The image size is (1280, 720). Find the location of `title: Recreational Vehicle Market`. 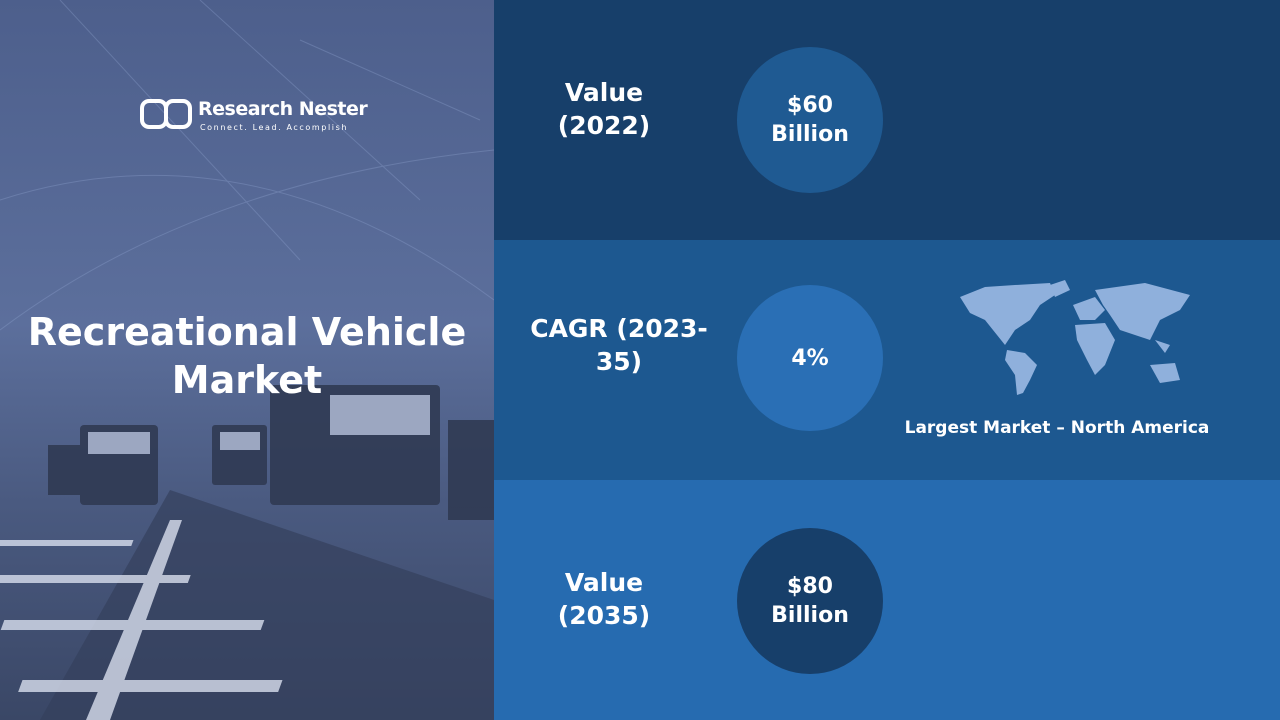

title: Recreational Vehicle Market is located at coordinates (247, 356).